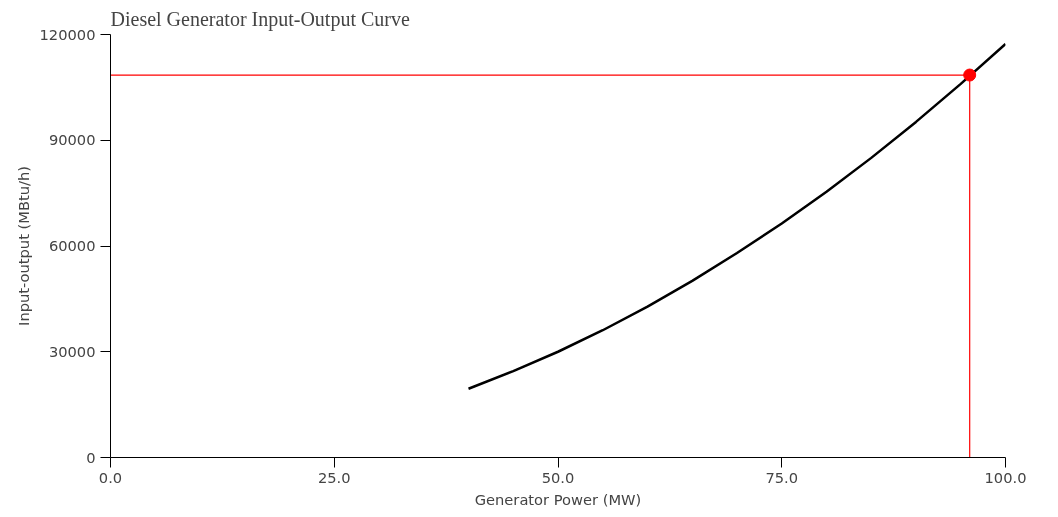 The width and height of the screenshot is (1058, 517). What do you see at coordinates (782, 477) in the screenshot?
I see `x-tick-label: 75.0` at bounding box center [782, 477].